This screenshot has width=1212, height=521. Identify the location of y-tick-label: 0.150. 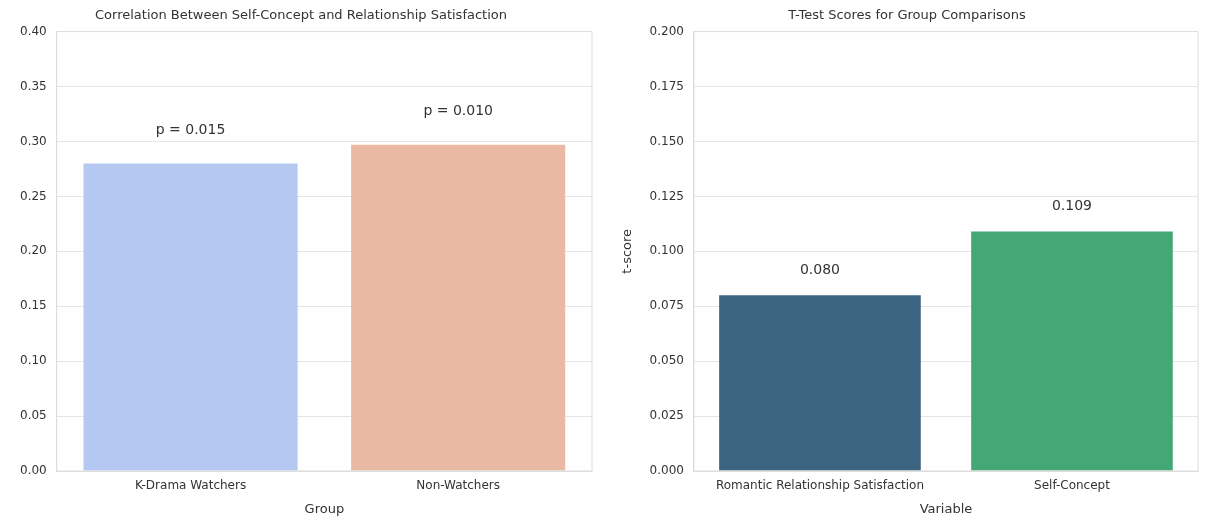
(666, 140).